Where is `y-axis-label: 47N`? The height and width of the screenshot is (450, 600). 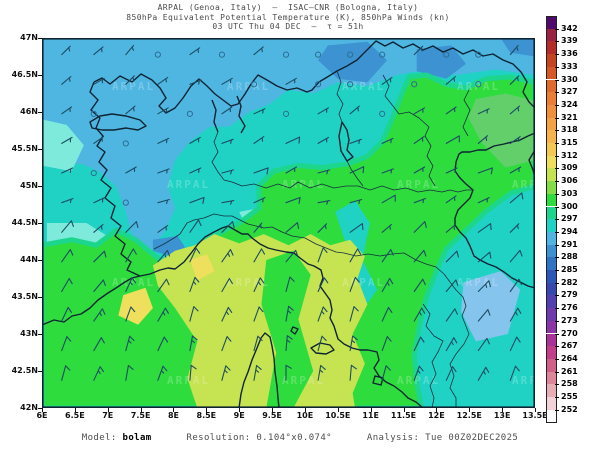
y-axis-label: 47N is located at coordinates (29, 37).